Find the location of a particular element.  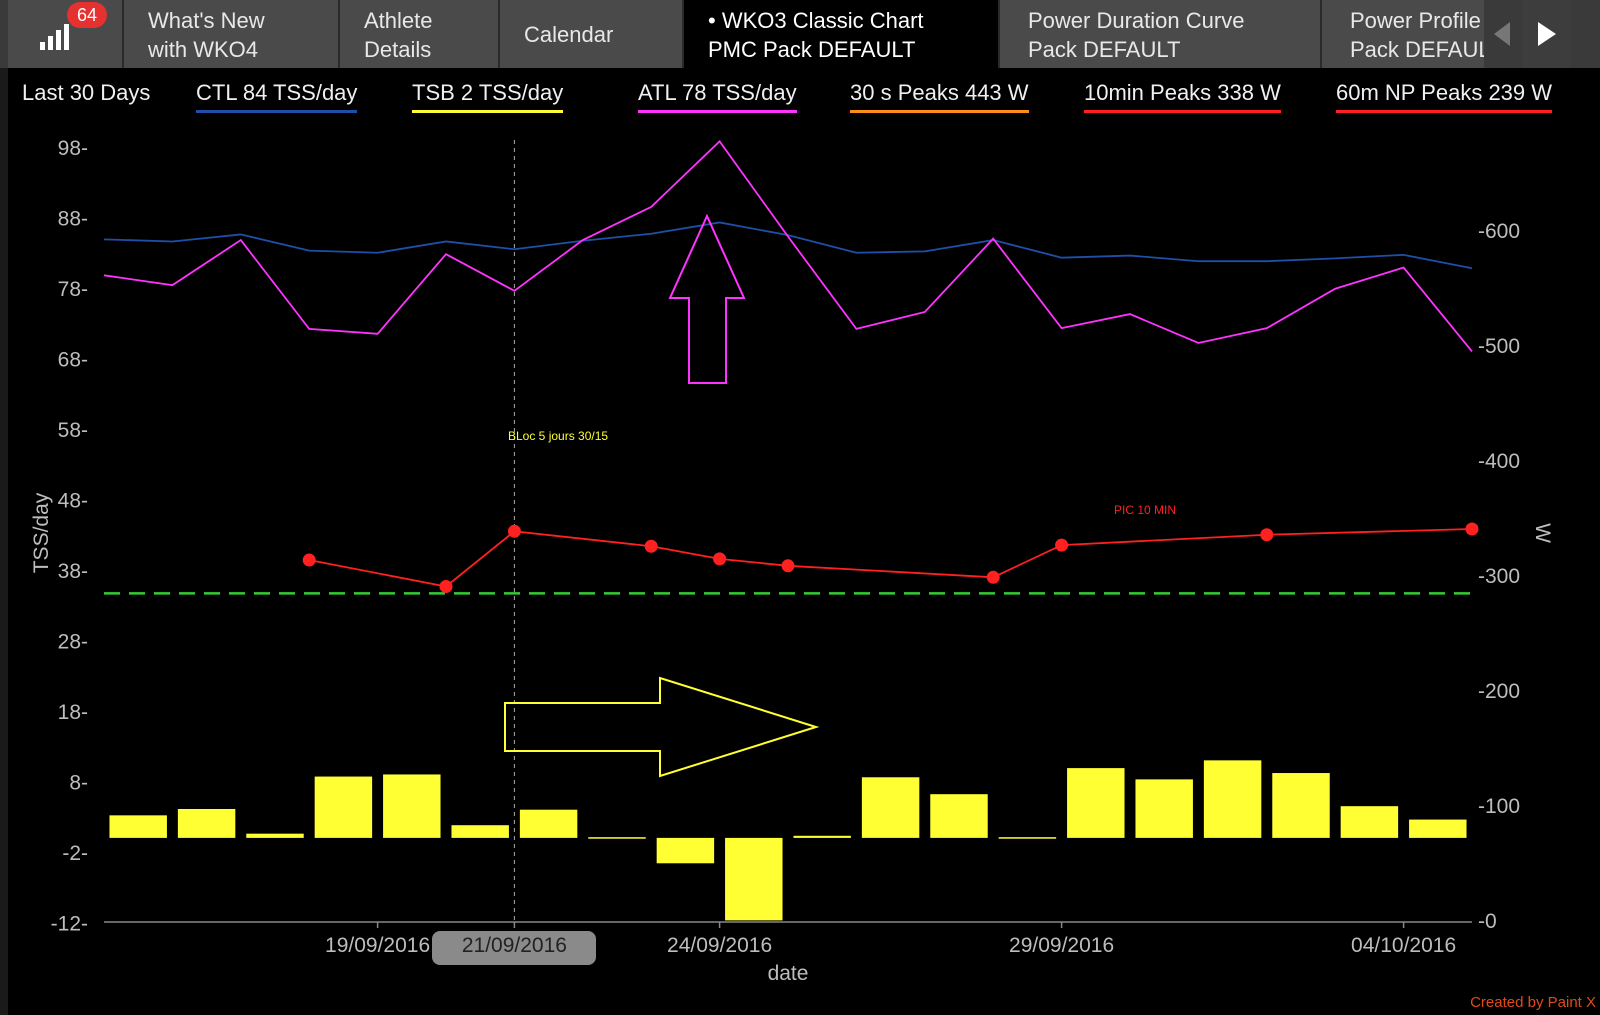

tab-scroll-right-button is located at coordinates (1546, 34).